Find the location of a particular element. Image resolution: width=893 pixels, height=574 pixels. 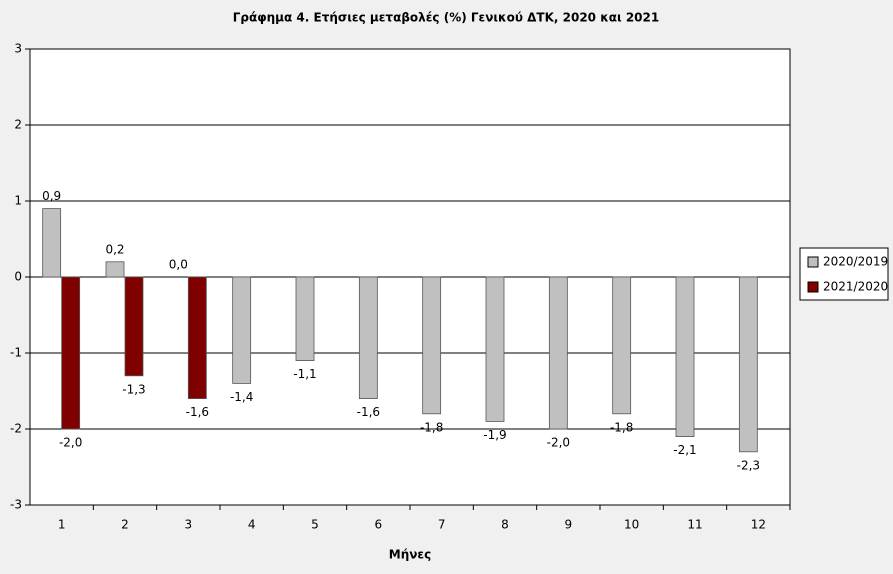

legend-label: 2021/2020 is located at coordinates (855, 287).